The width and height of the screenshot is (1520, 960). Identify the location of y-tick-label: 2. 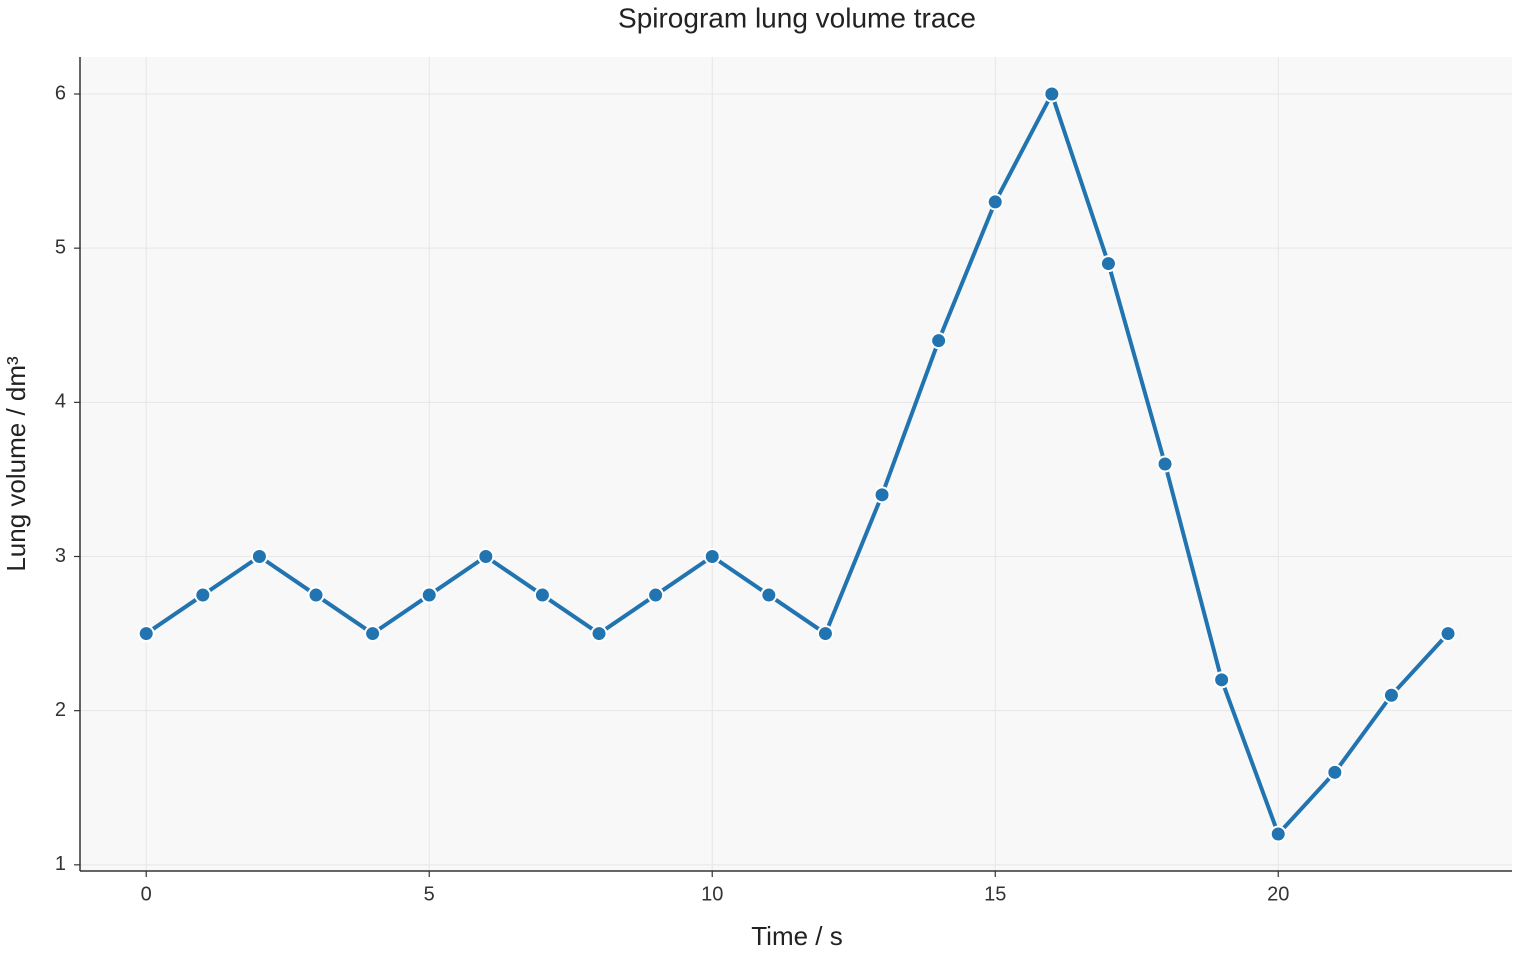
(60, 710).